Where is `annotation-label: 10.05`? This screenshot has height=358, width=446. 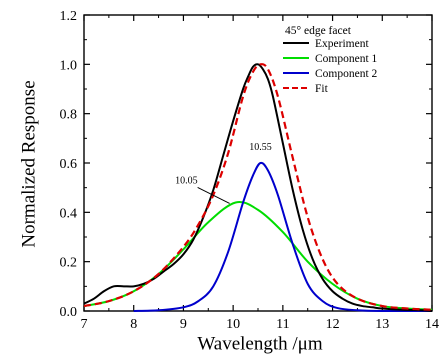 annotation-label: 10.05 is located at coordinates (186, 180).